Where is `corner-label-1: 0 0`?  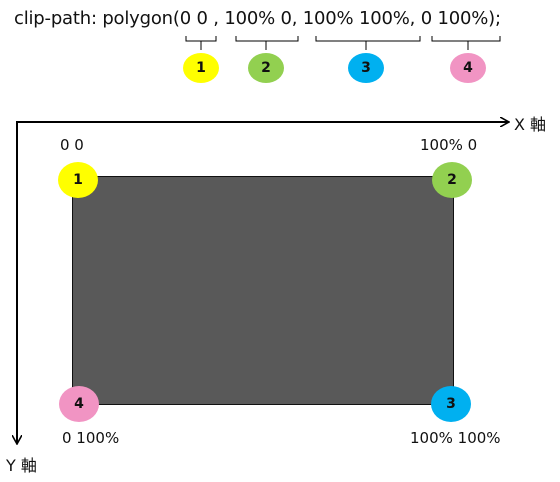 corner-label-1: 0 0 is located at coordinates (72, 145).